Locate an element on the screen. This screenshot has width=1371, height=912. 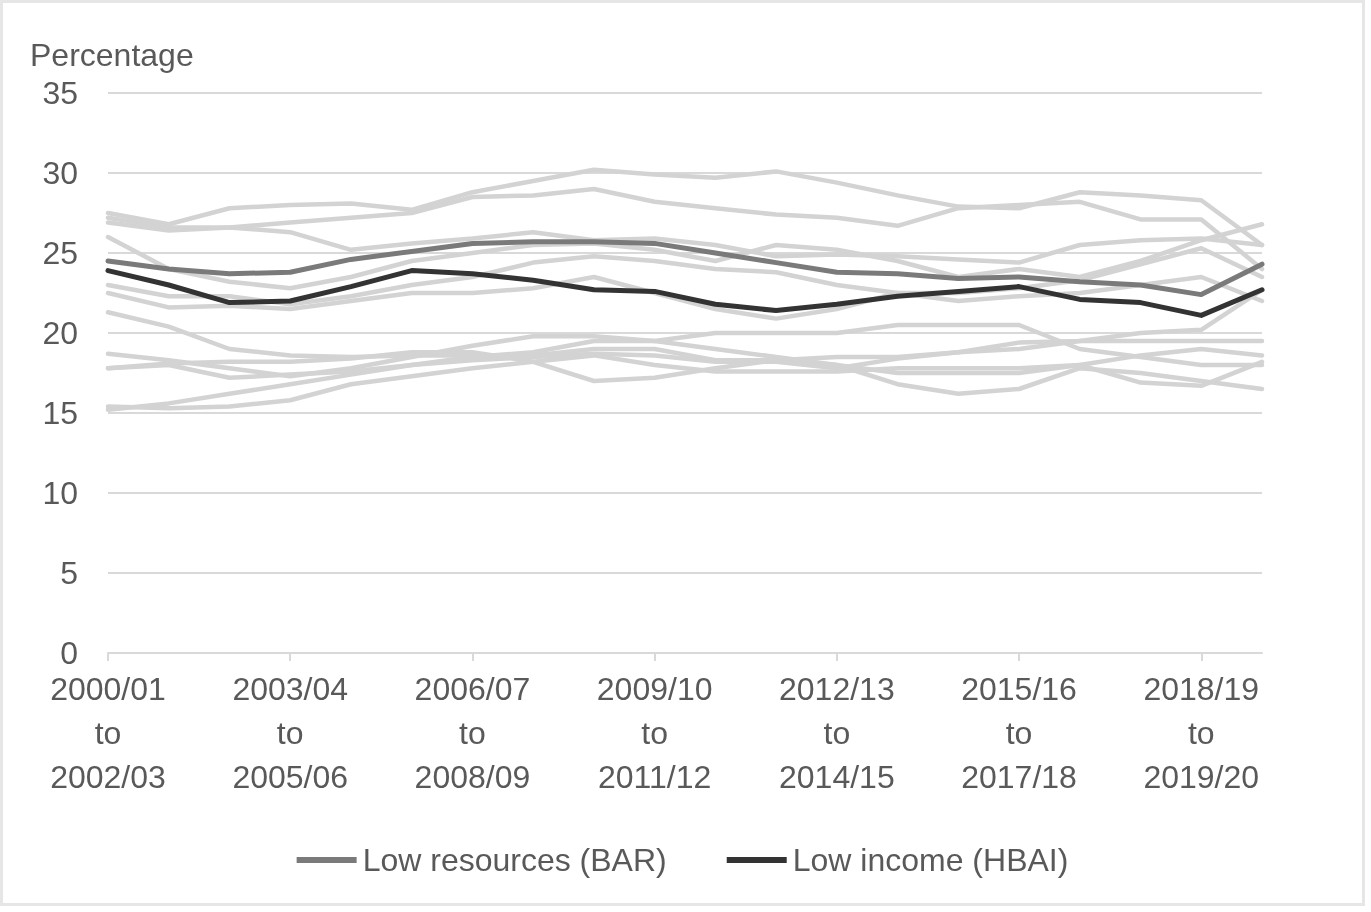
legend-label: Low income (HBAI) is located at coordinates (930, 860).